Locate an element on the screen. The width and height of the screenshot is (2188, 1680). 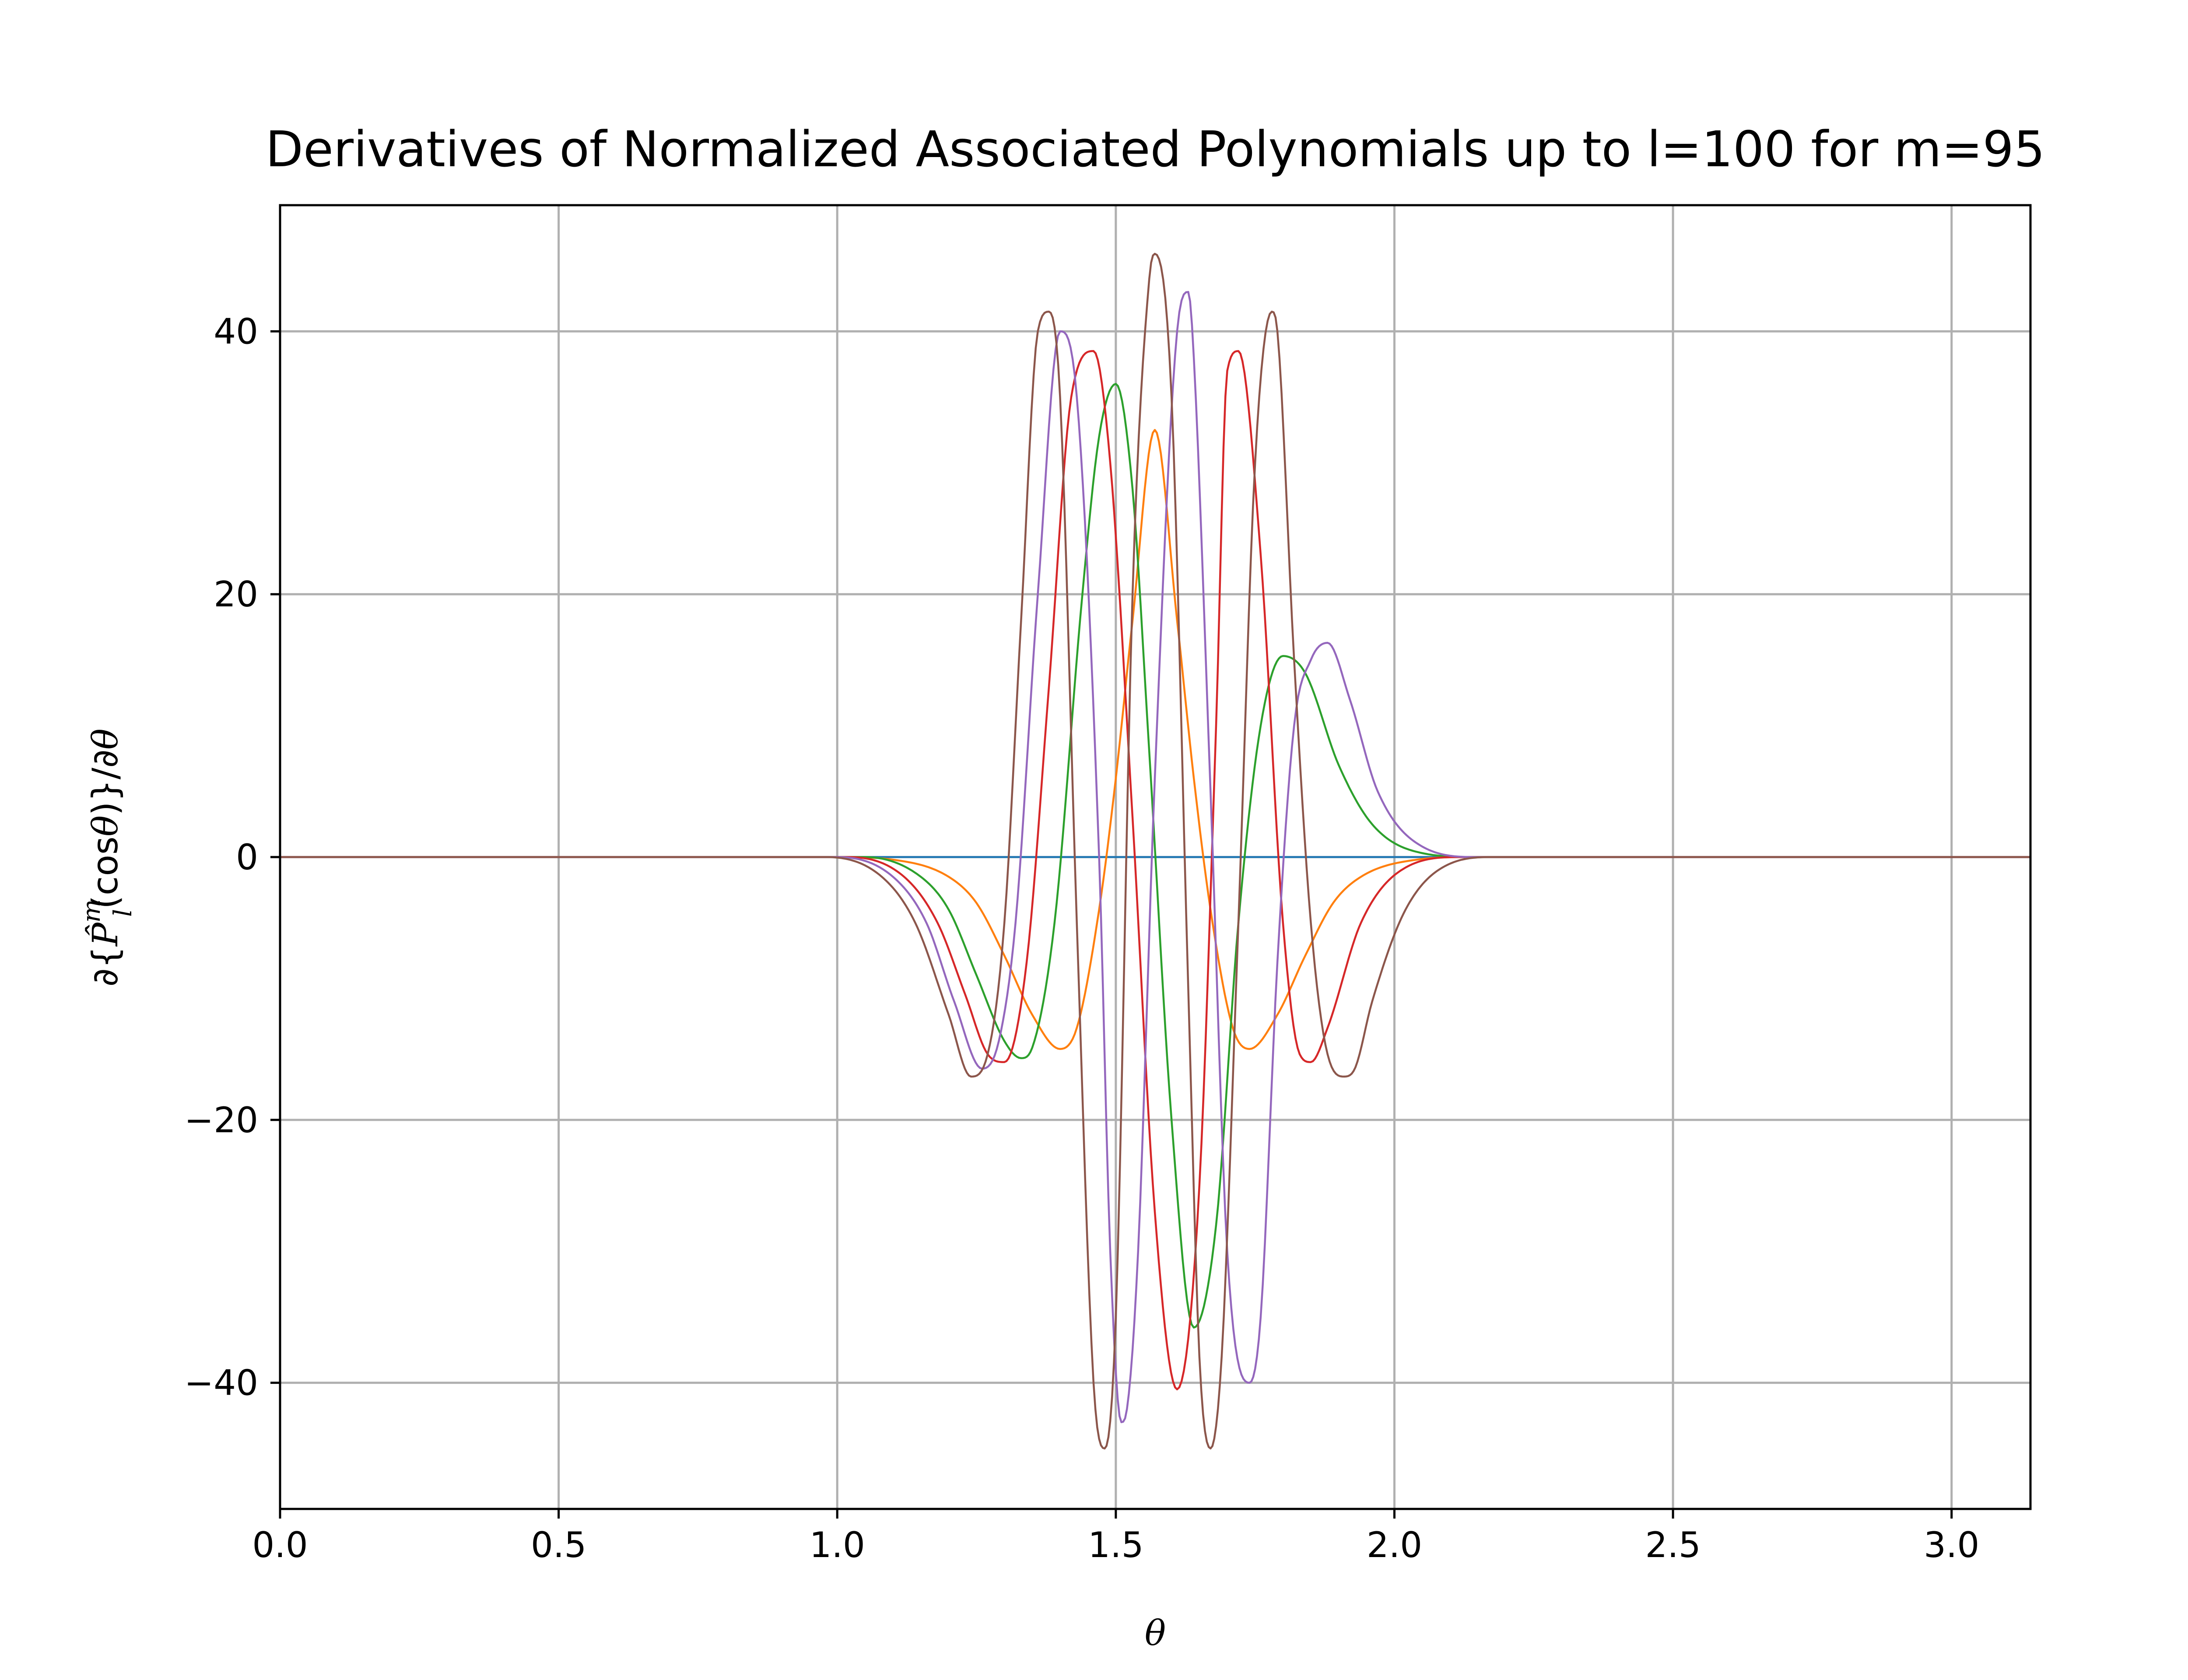
y-tick-label: 20 is located at coordinates (236, 594).